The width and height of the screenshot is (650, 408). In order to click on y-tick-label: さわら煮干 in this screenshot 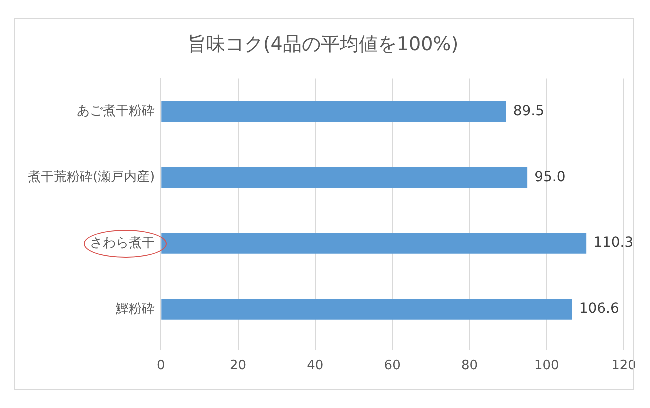, I will do `click(123, 243)`.